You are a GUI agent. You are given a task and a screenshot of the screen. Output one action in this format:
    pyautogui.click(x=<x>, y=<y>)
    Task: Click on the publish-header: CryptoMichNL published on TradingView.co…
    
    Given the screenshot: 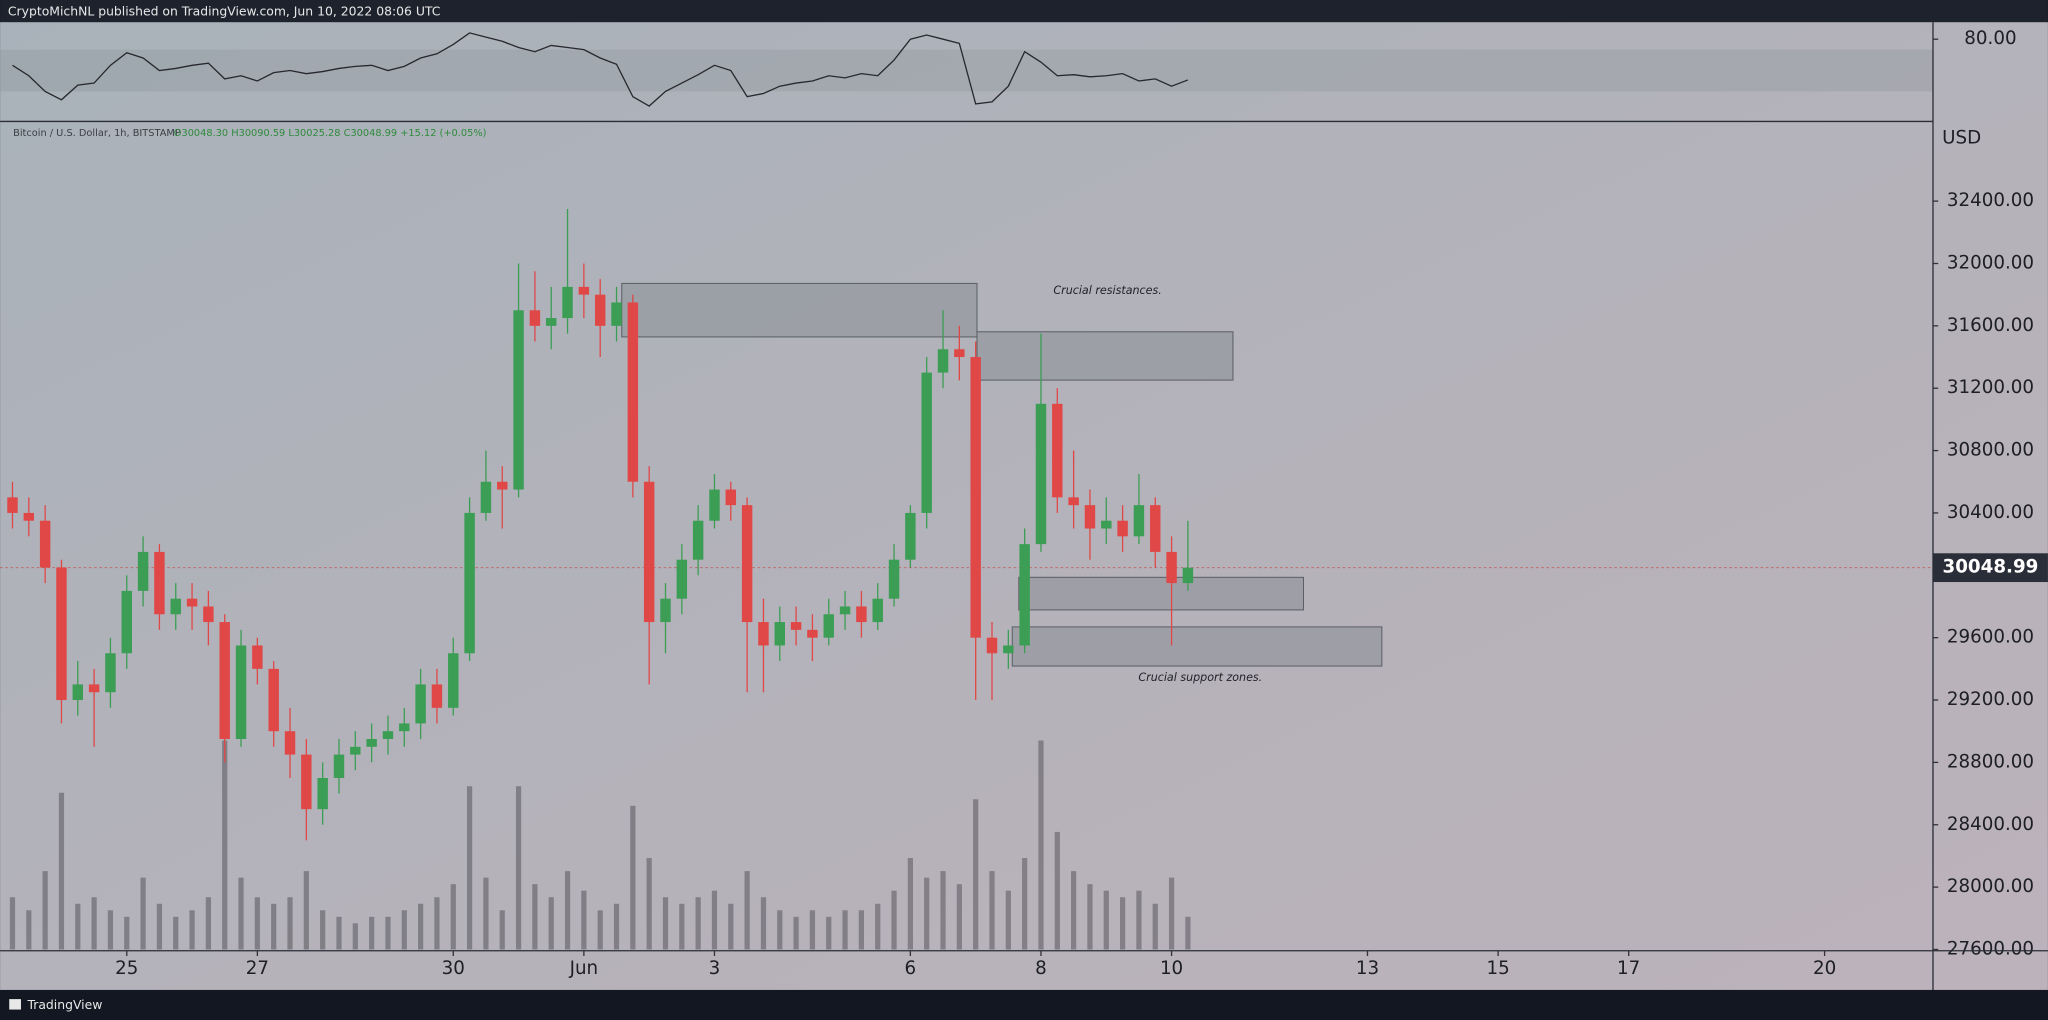 What is the action you would take?
    pyautogui.click(x=224, y=10)
    